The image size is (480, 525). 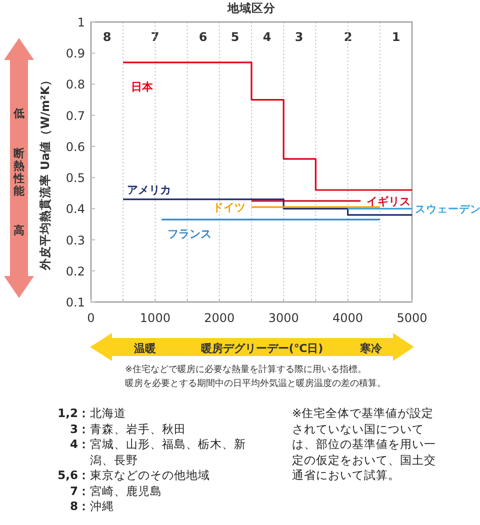 What do you see at coordinates (91, 506) in the screenshot?
I see `text: 8：沖縄` at bounding box center [91, 506].